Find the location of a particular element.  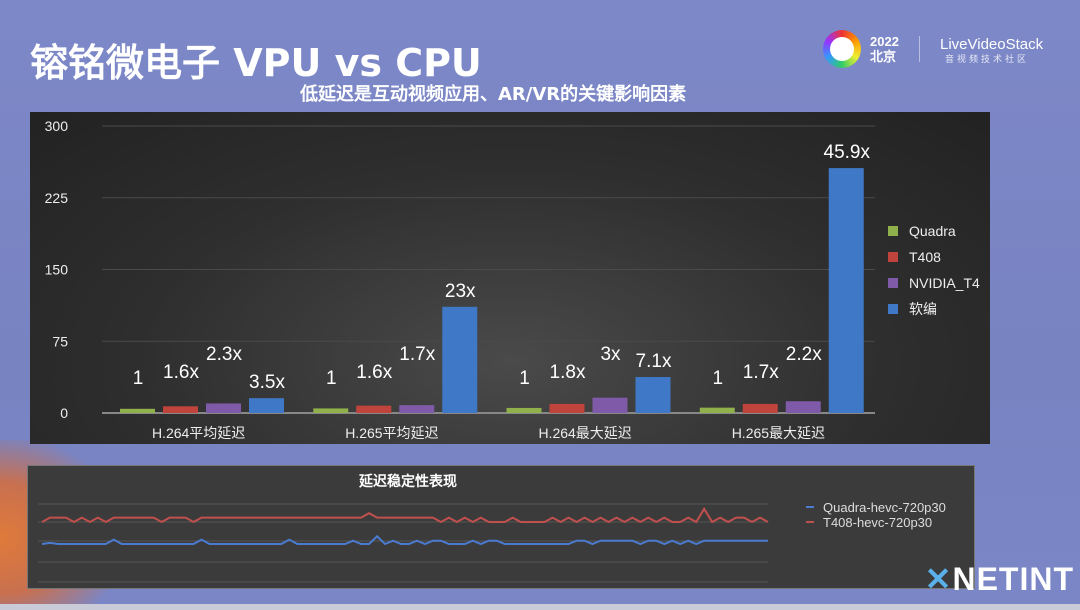

legend-label: 软编 is located at coordinates (923, 309).